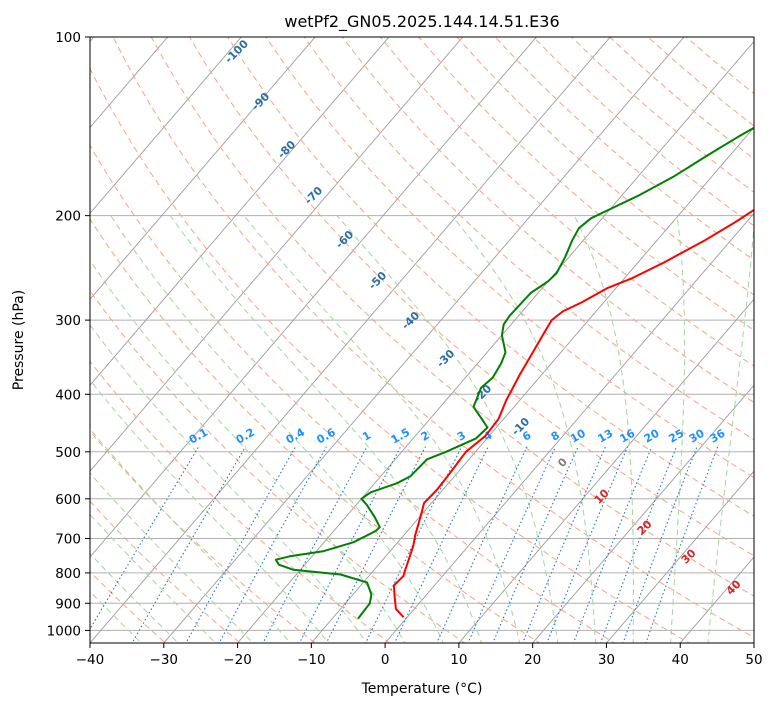 The height and width of the screenshot is (708, 775). I want to click on y-axis-label: Pressure (hPa), so click(19, 340).